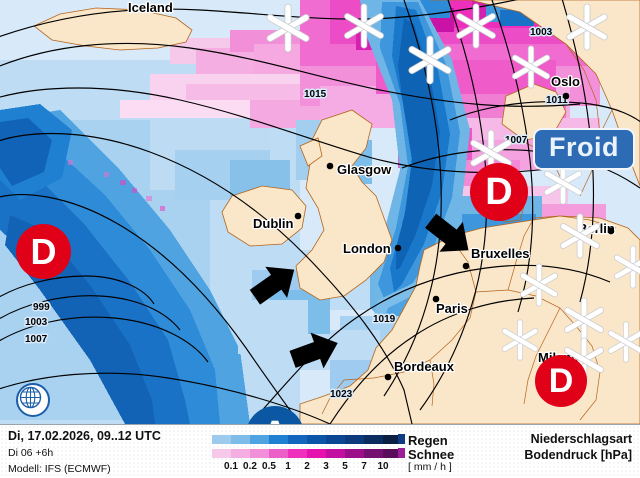 This screenshot has height=478, width=640. Describe the element at coordinates (578, 455) in the screenshot. I see `legend-title-pressure: Bodendruck [hPa]` at that location.